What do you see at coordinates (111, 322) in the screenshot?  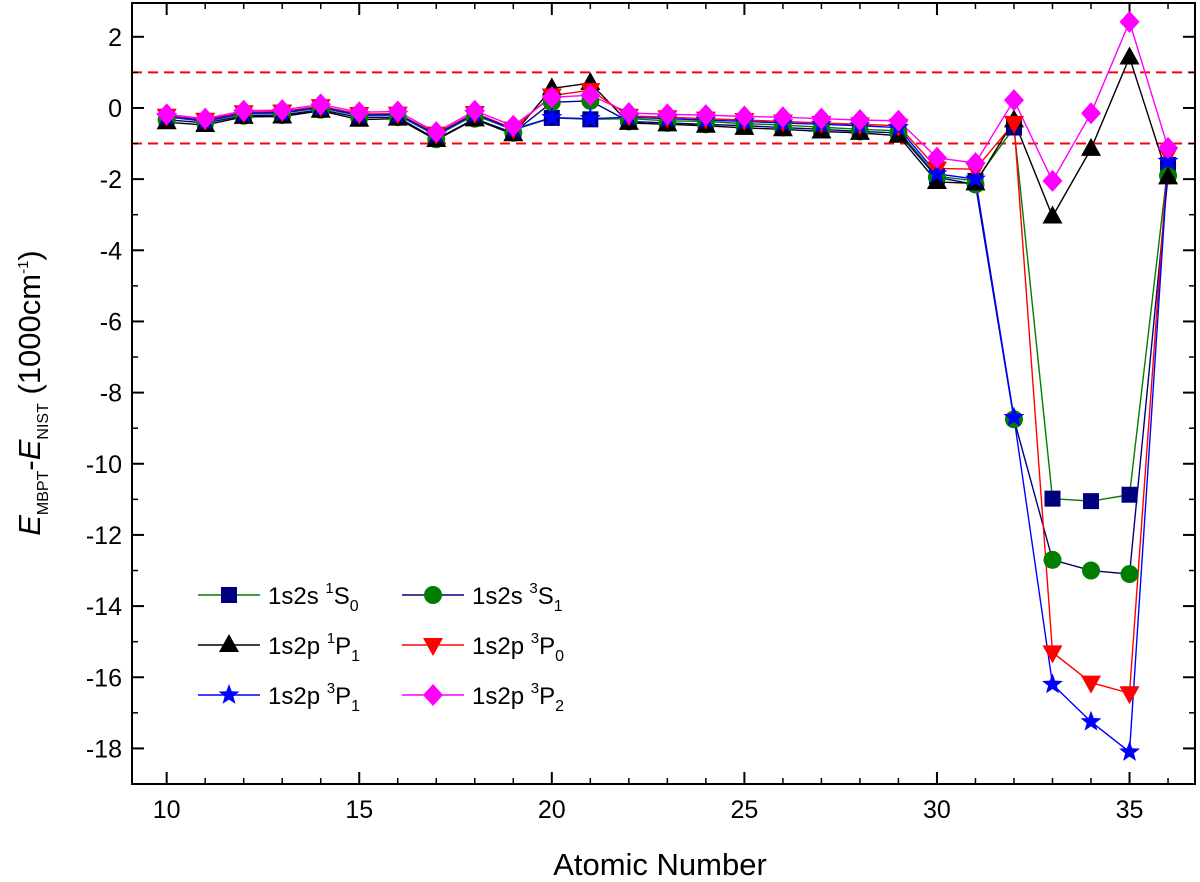 I see `y-tick-label: -6` at bounding box center [111, 322].